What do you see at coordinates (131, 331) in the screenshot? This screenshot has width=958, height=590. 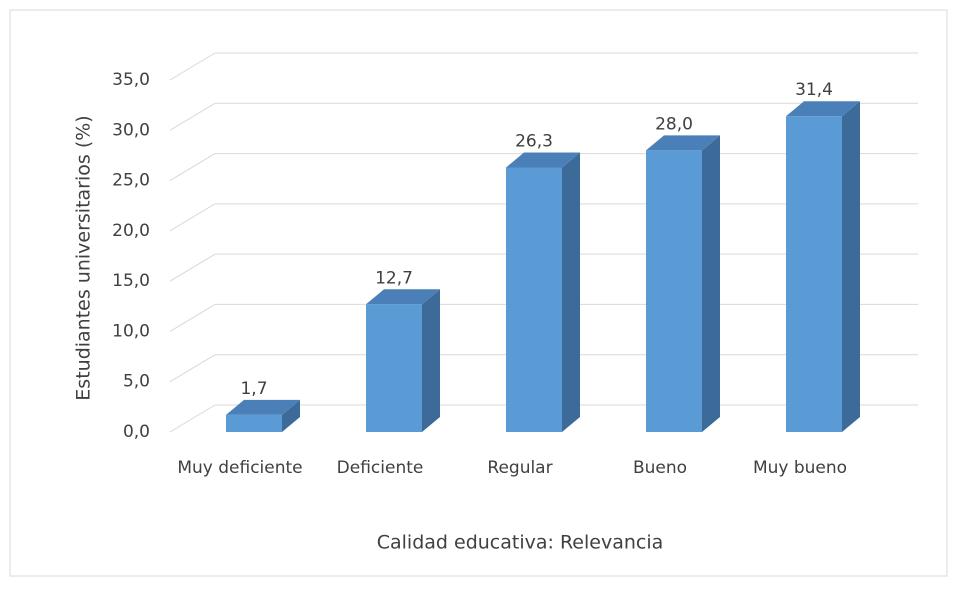 I see `y-tick-label: 10,0` at bounding box center [131, 331].